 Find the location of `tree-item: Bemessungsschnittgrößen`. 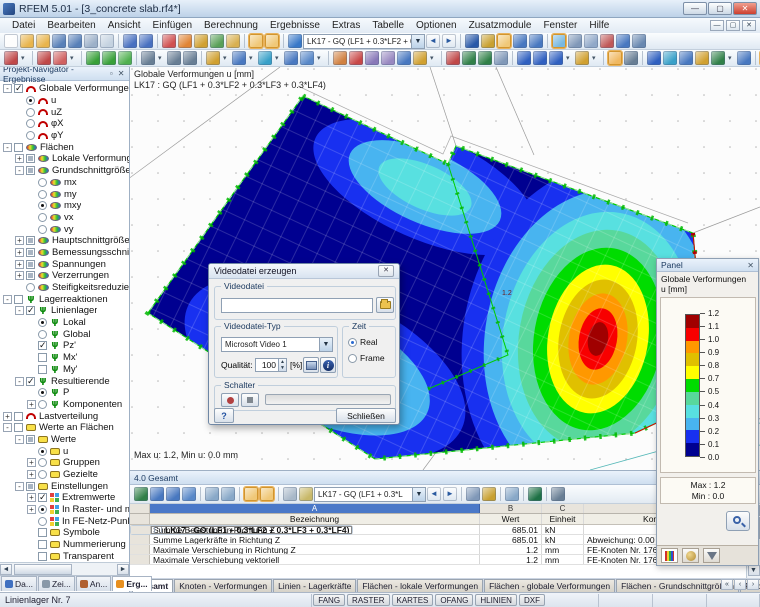

tree-item: Bemessungsschnittgrößen is located at coordinates (64, 253).